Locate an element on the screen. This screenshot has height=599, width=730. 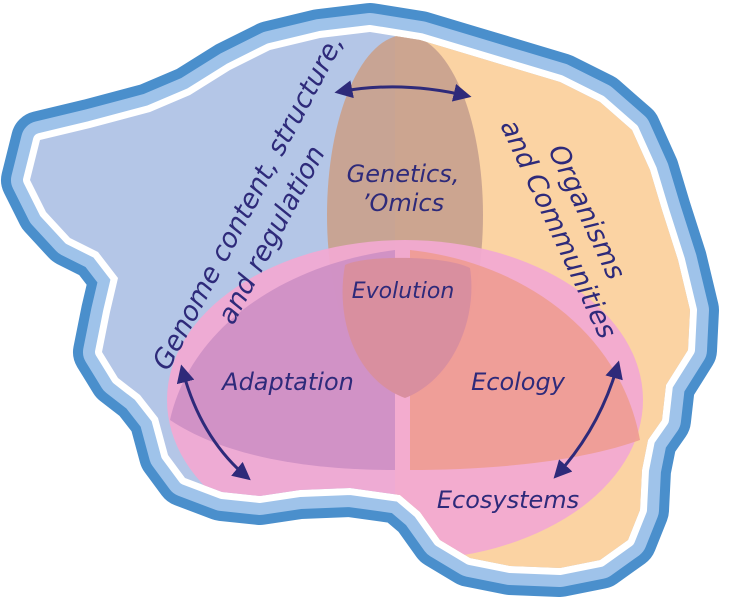
genetics-label-line1: Genetics, is located at coordinates (403, 174).